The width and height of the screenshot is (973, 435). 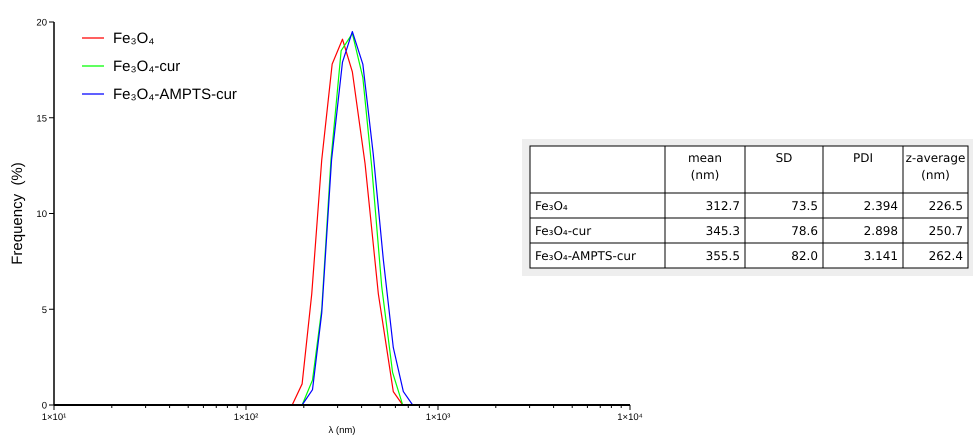 I want to click on category-label: Fe₃O₄-AMPTS-cur, so click(x=585, y=256).